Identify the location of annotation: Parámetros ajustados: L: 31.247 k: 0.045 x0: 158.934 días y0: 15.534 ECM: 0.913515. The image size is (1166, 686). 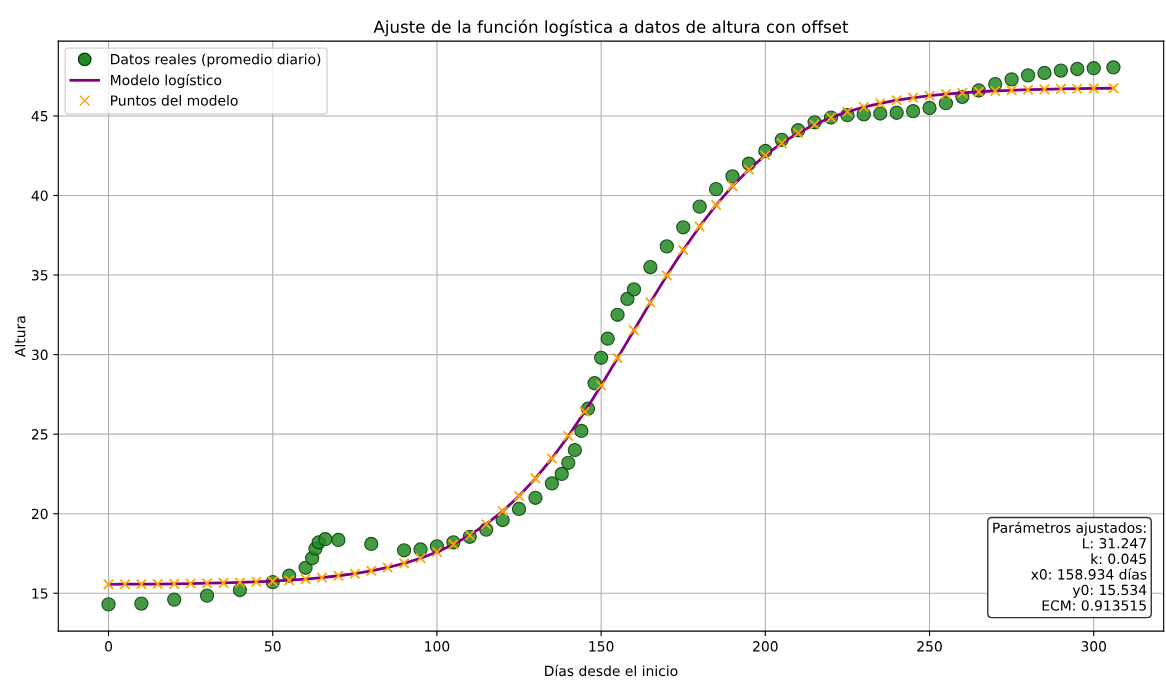
(1070, 566).